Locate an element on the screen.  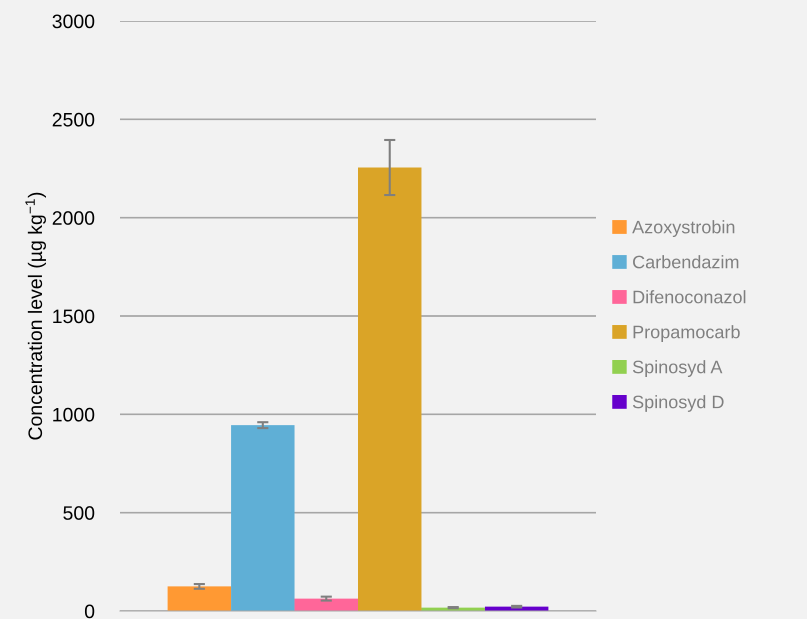
y-tick-label: 500 is located at coordinates (78, 513).